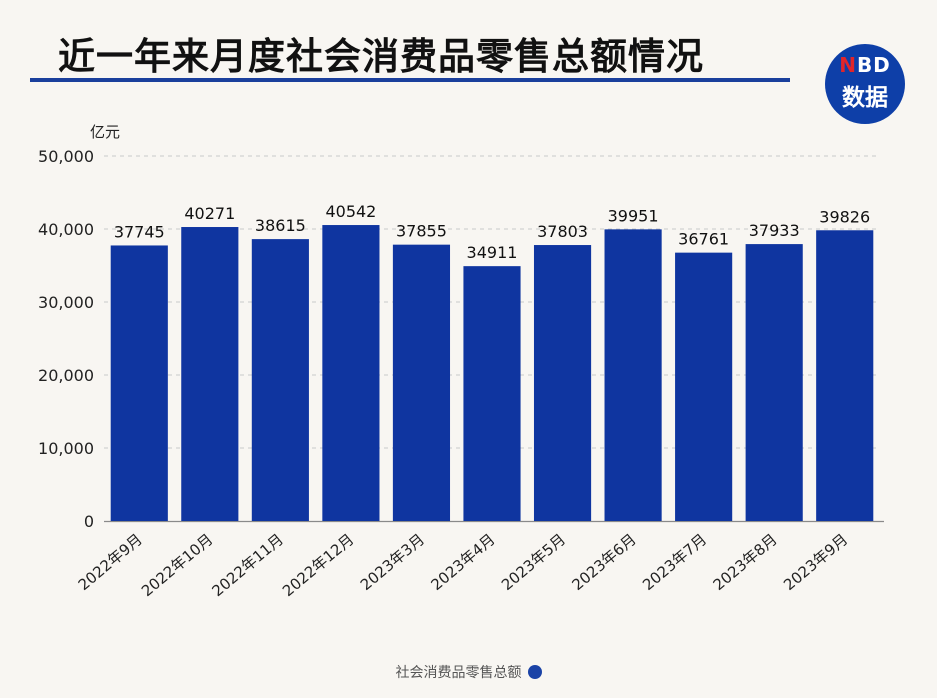 The height and width of the screenshot is (698, 937). What do you see at coordinates (745, 562) in the screenshot?
I see `x-tick-label: 2023年8月` at bounding box center [745, 562].